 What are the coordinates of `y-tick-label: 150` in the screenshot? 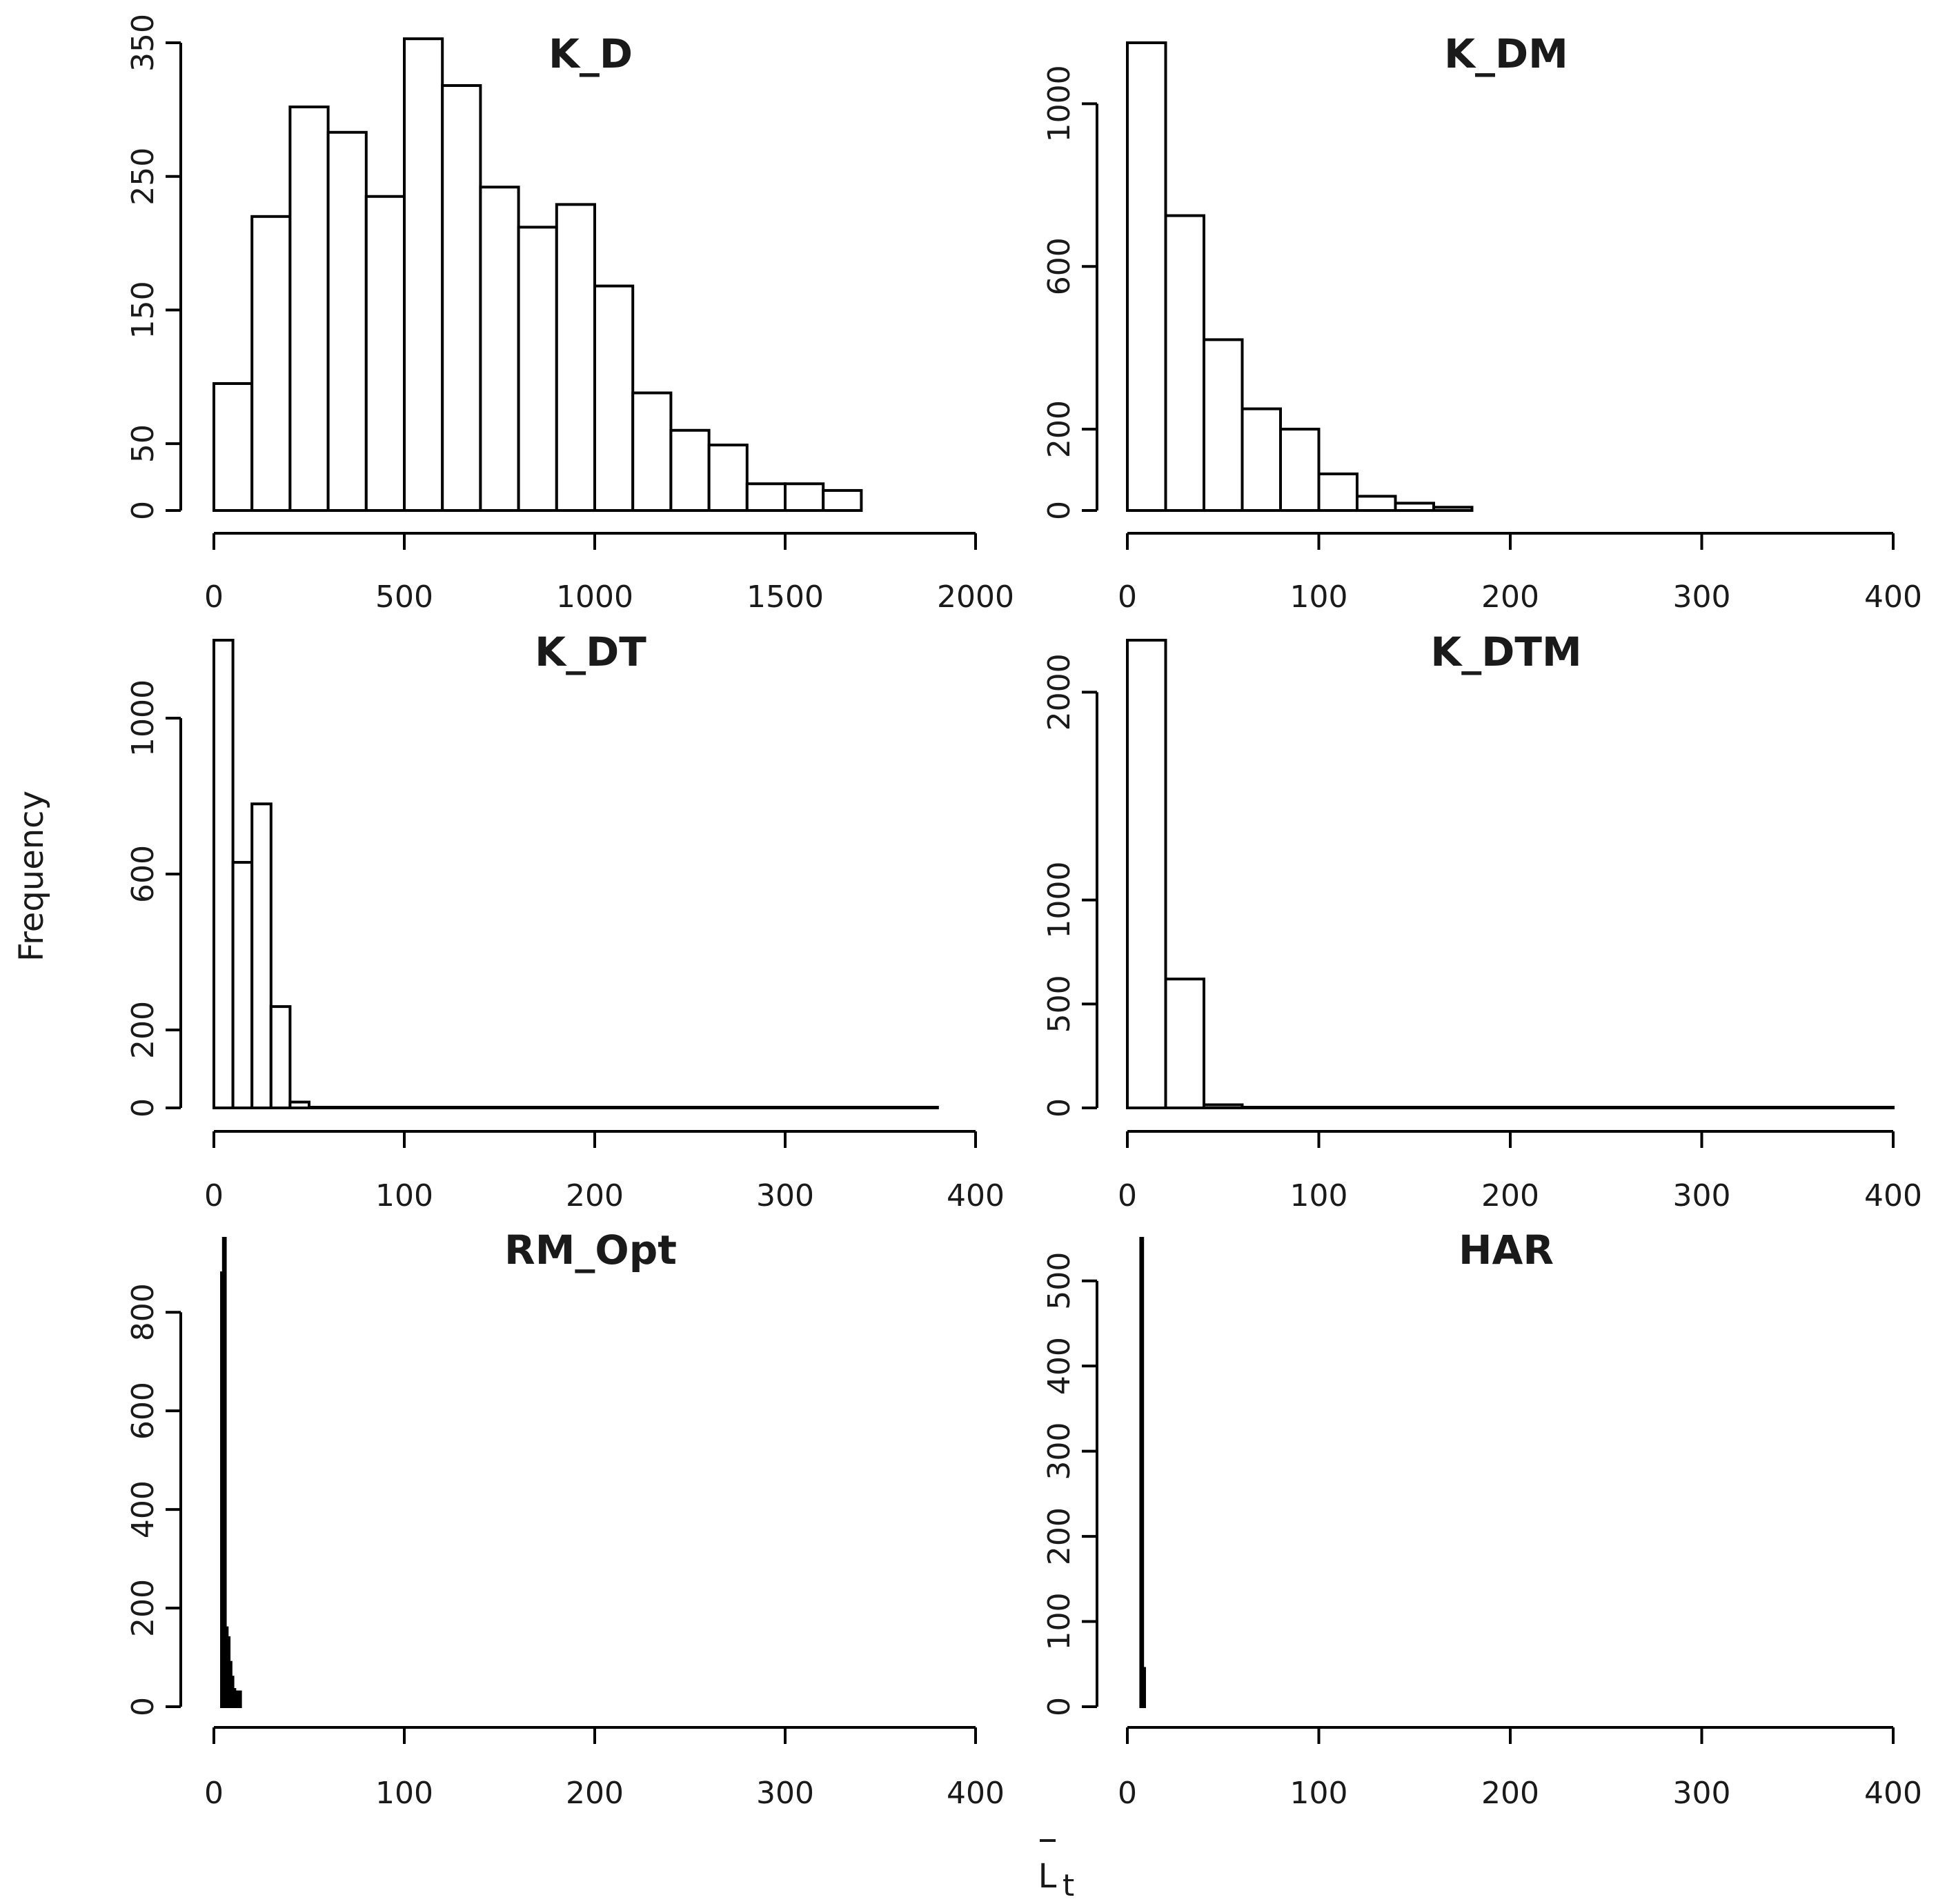 It's located at (143, 310).